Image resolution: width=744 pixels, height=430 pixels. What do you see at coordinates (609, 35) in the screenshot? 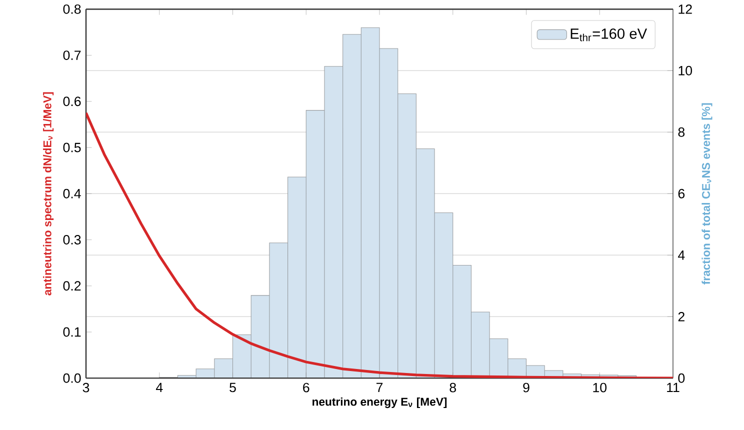
I see `legend-label: E$_{thr}$=160 eV` at bounding box center [609, 35].